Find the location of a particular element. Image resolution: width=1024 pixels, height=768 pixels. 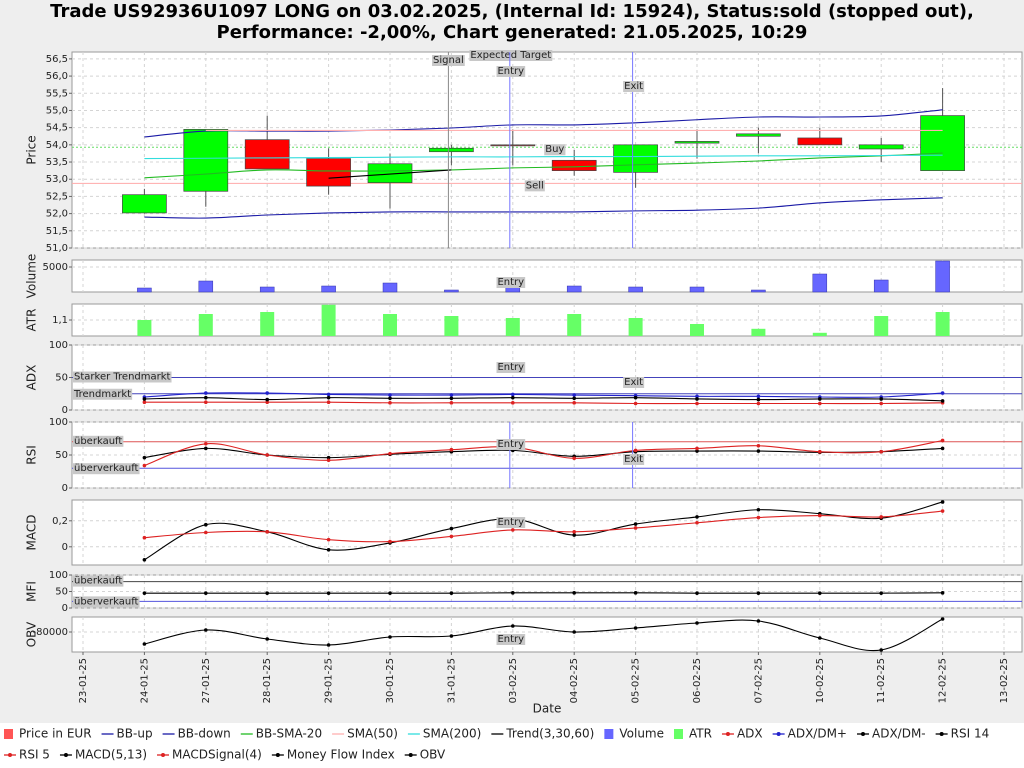

event-label: Exit is located at coordinates (633, 86).